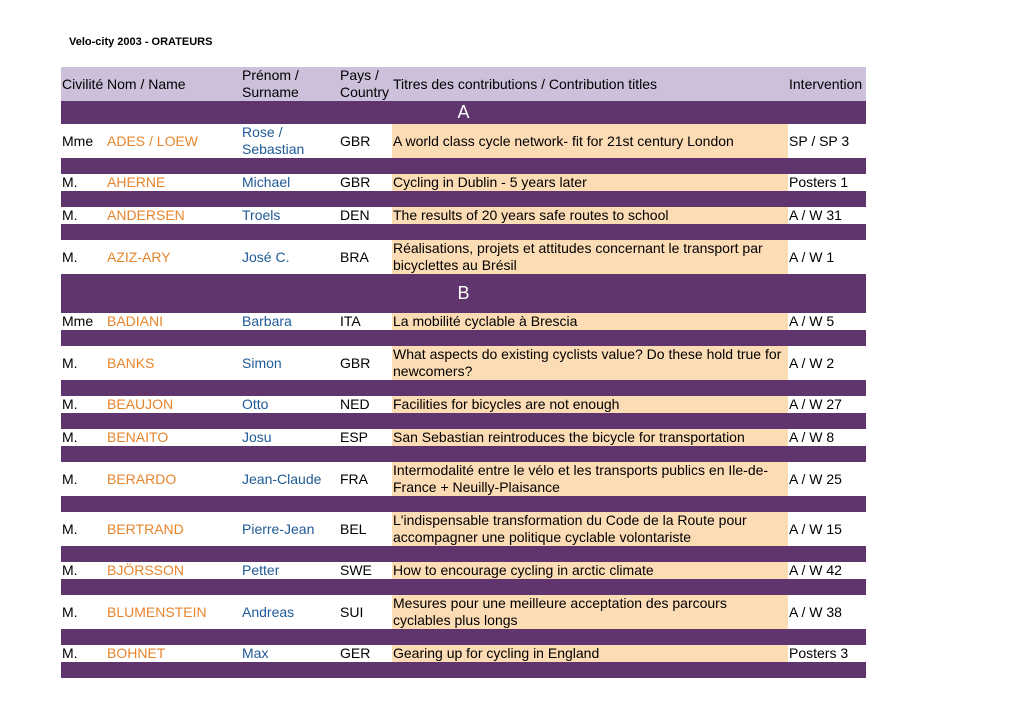 Image resolution: width=1024 pixels, height=725 pixels. I want to click on section-letter: A, so click(463, 112).